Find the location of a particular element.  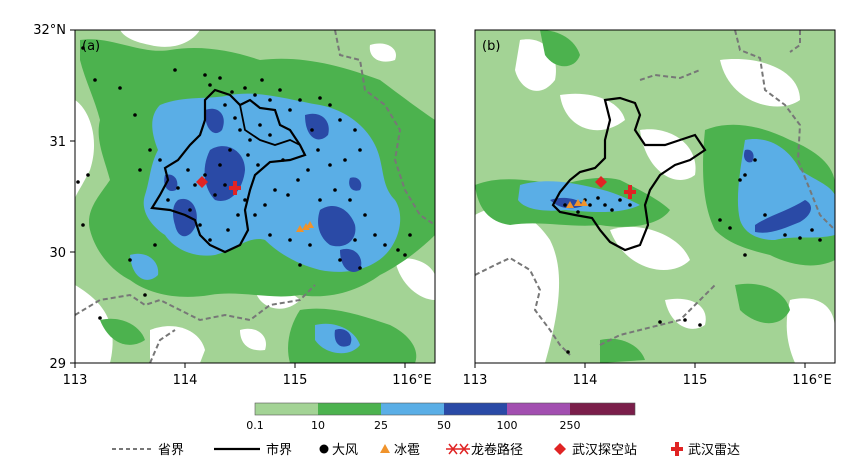

x-tick-b-113: 113 is located at coordinates (475, 380).